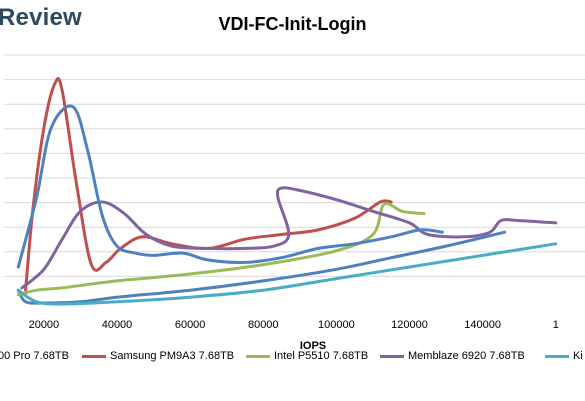 The image size is (585, 401). I want to click on x-tick-label: 140000, so click(482, 325).